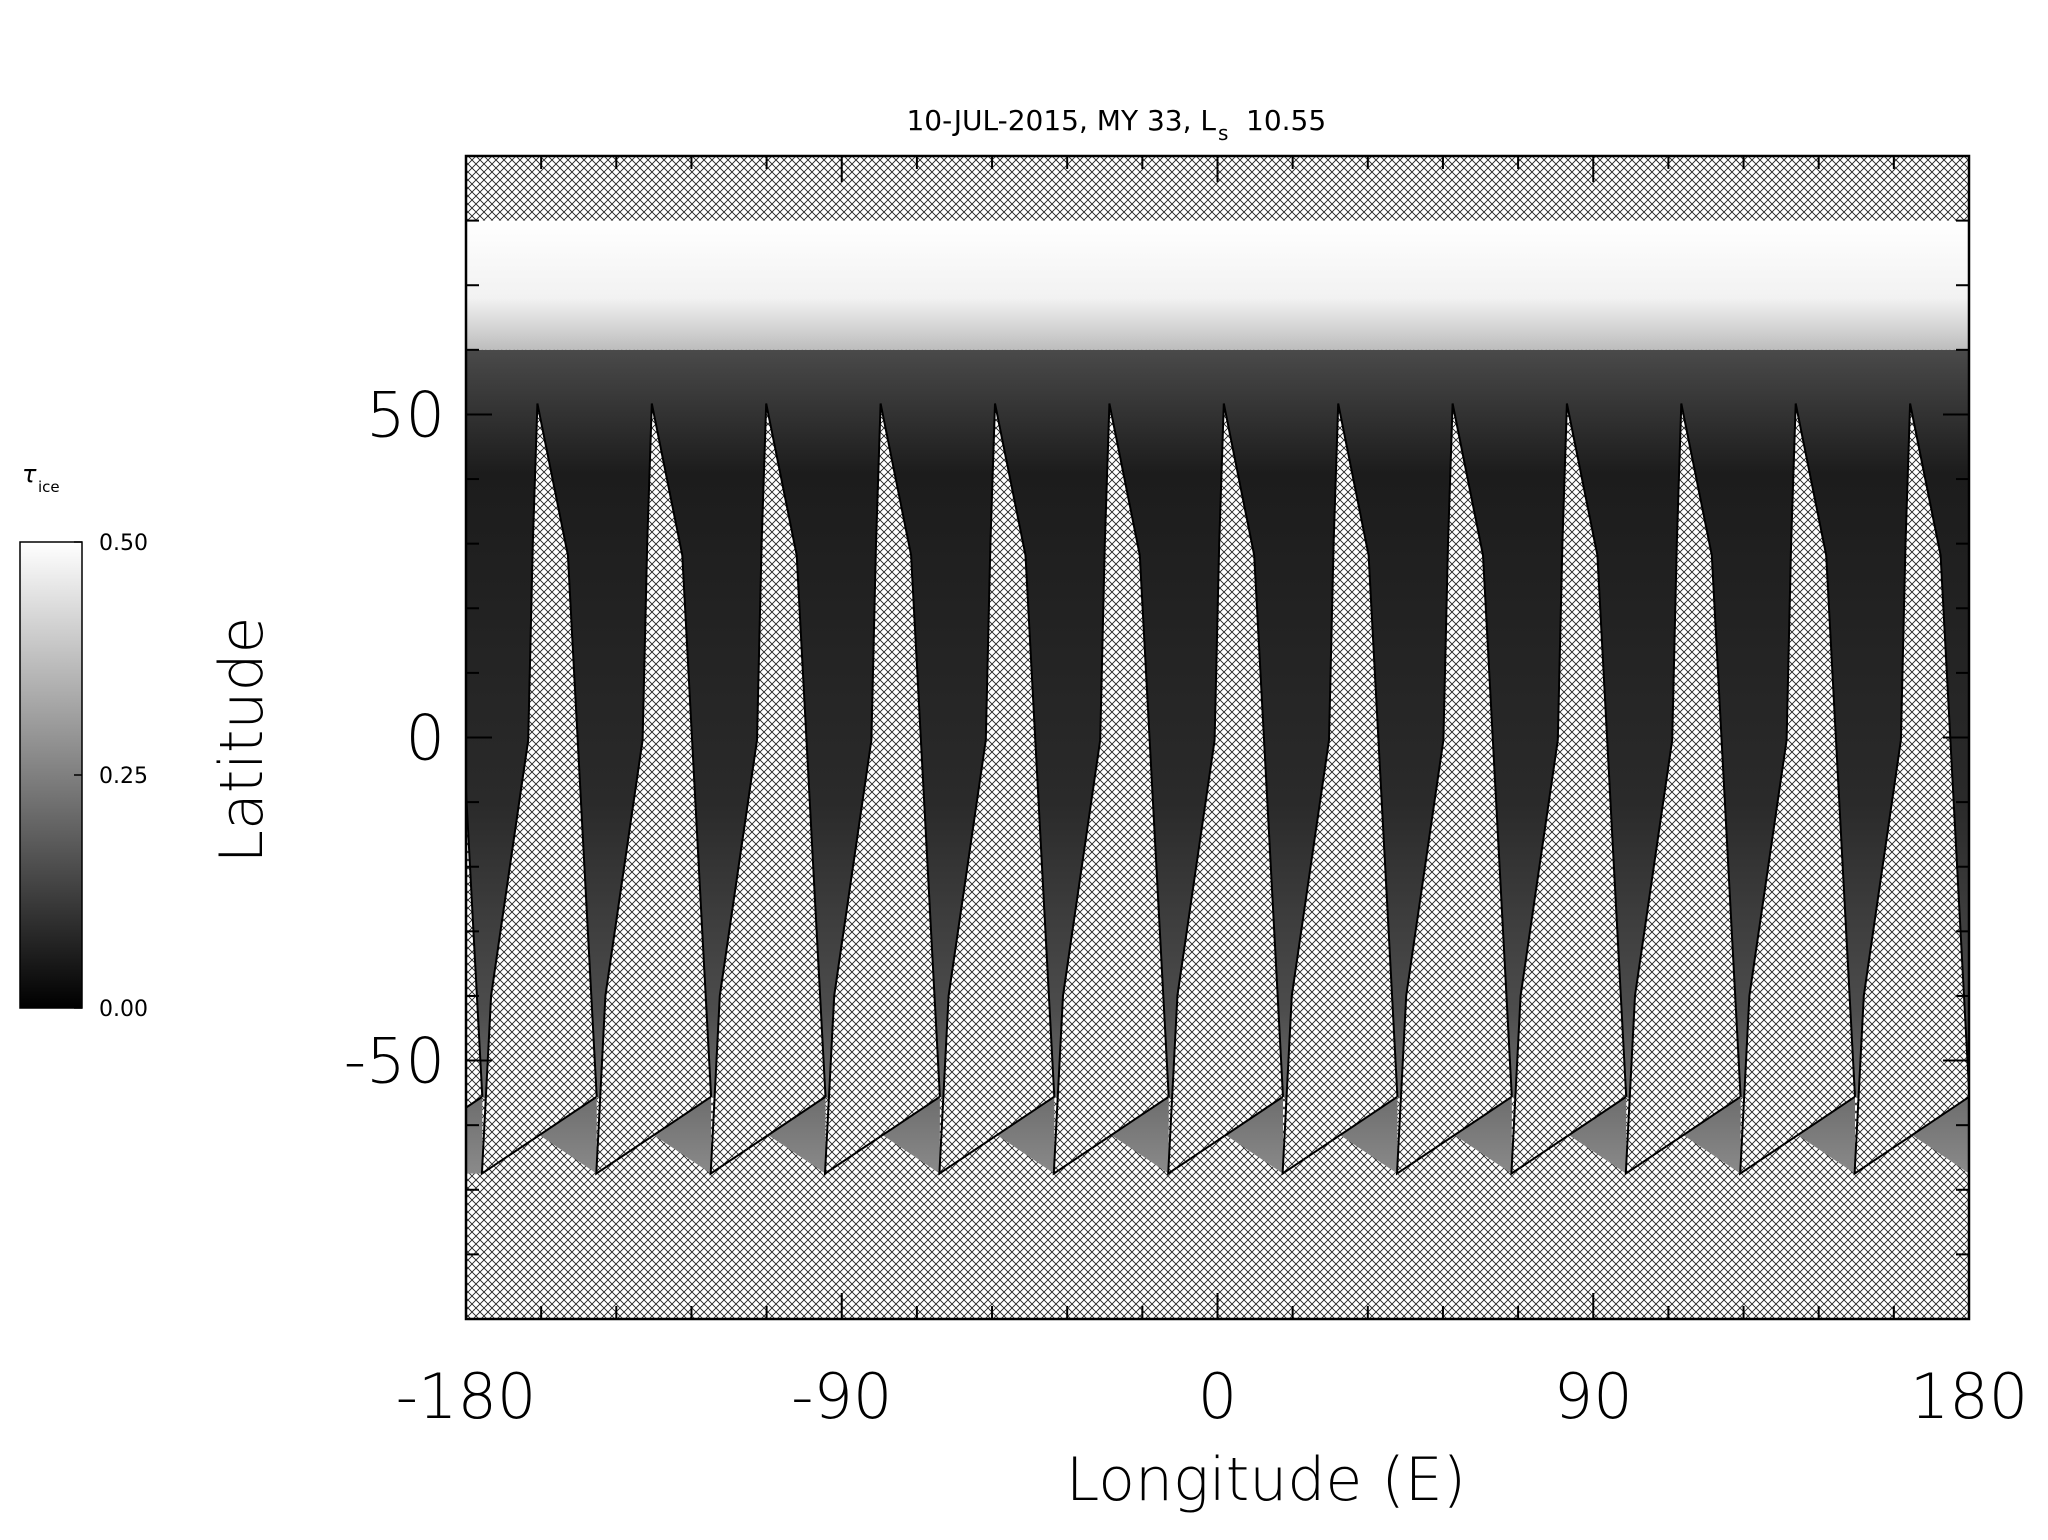 The image size is (2048, 1540). What do you see at coordinates (1217, 1396) in the screenshot?
I see `x-tick-label: 0` at bounding box center [1217, 1396].